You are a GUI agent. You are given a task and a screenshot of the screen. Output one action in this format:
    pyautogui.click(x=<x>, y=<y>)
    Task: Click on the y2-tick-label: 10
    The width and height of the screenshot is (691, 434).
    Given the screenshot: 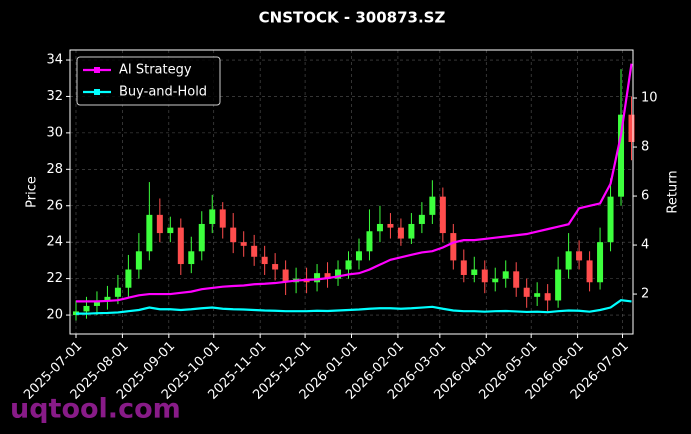 What is the action you would take?
    pyautogui.click(x=649, y=98)
    